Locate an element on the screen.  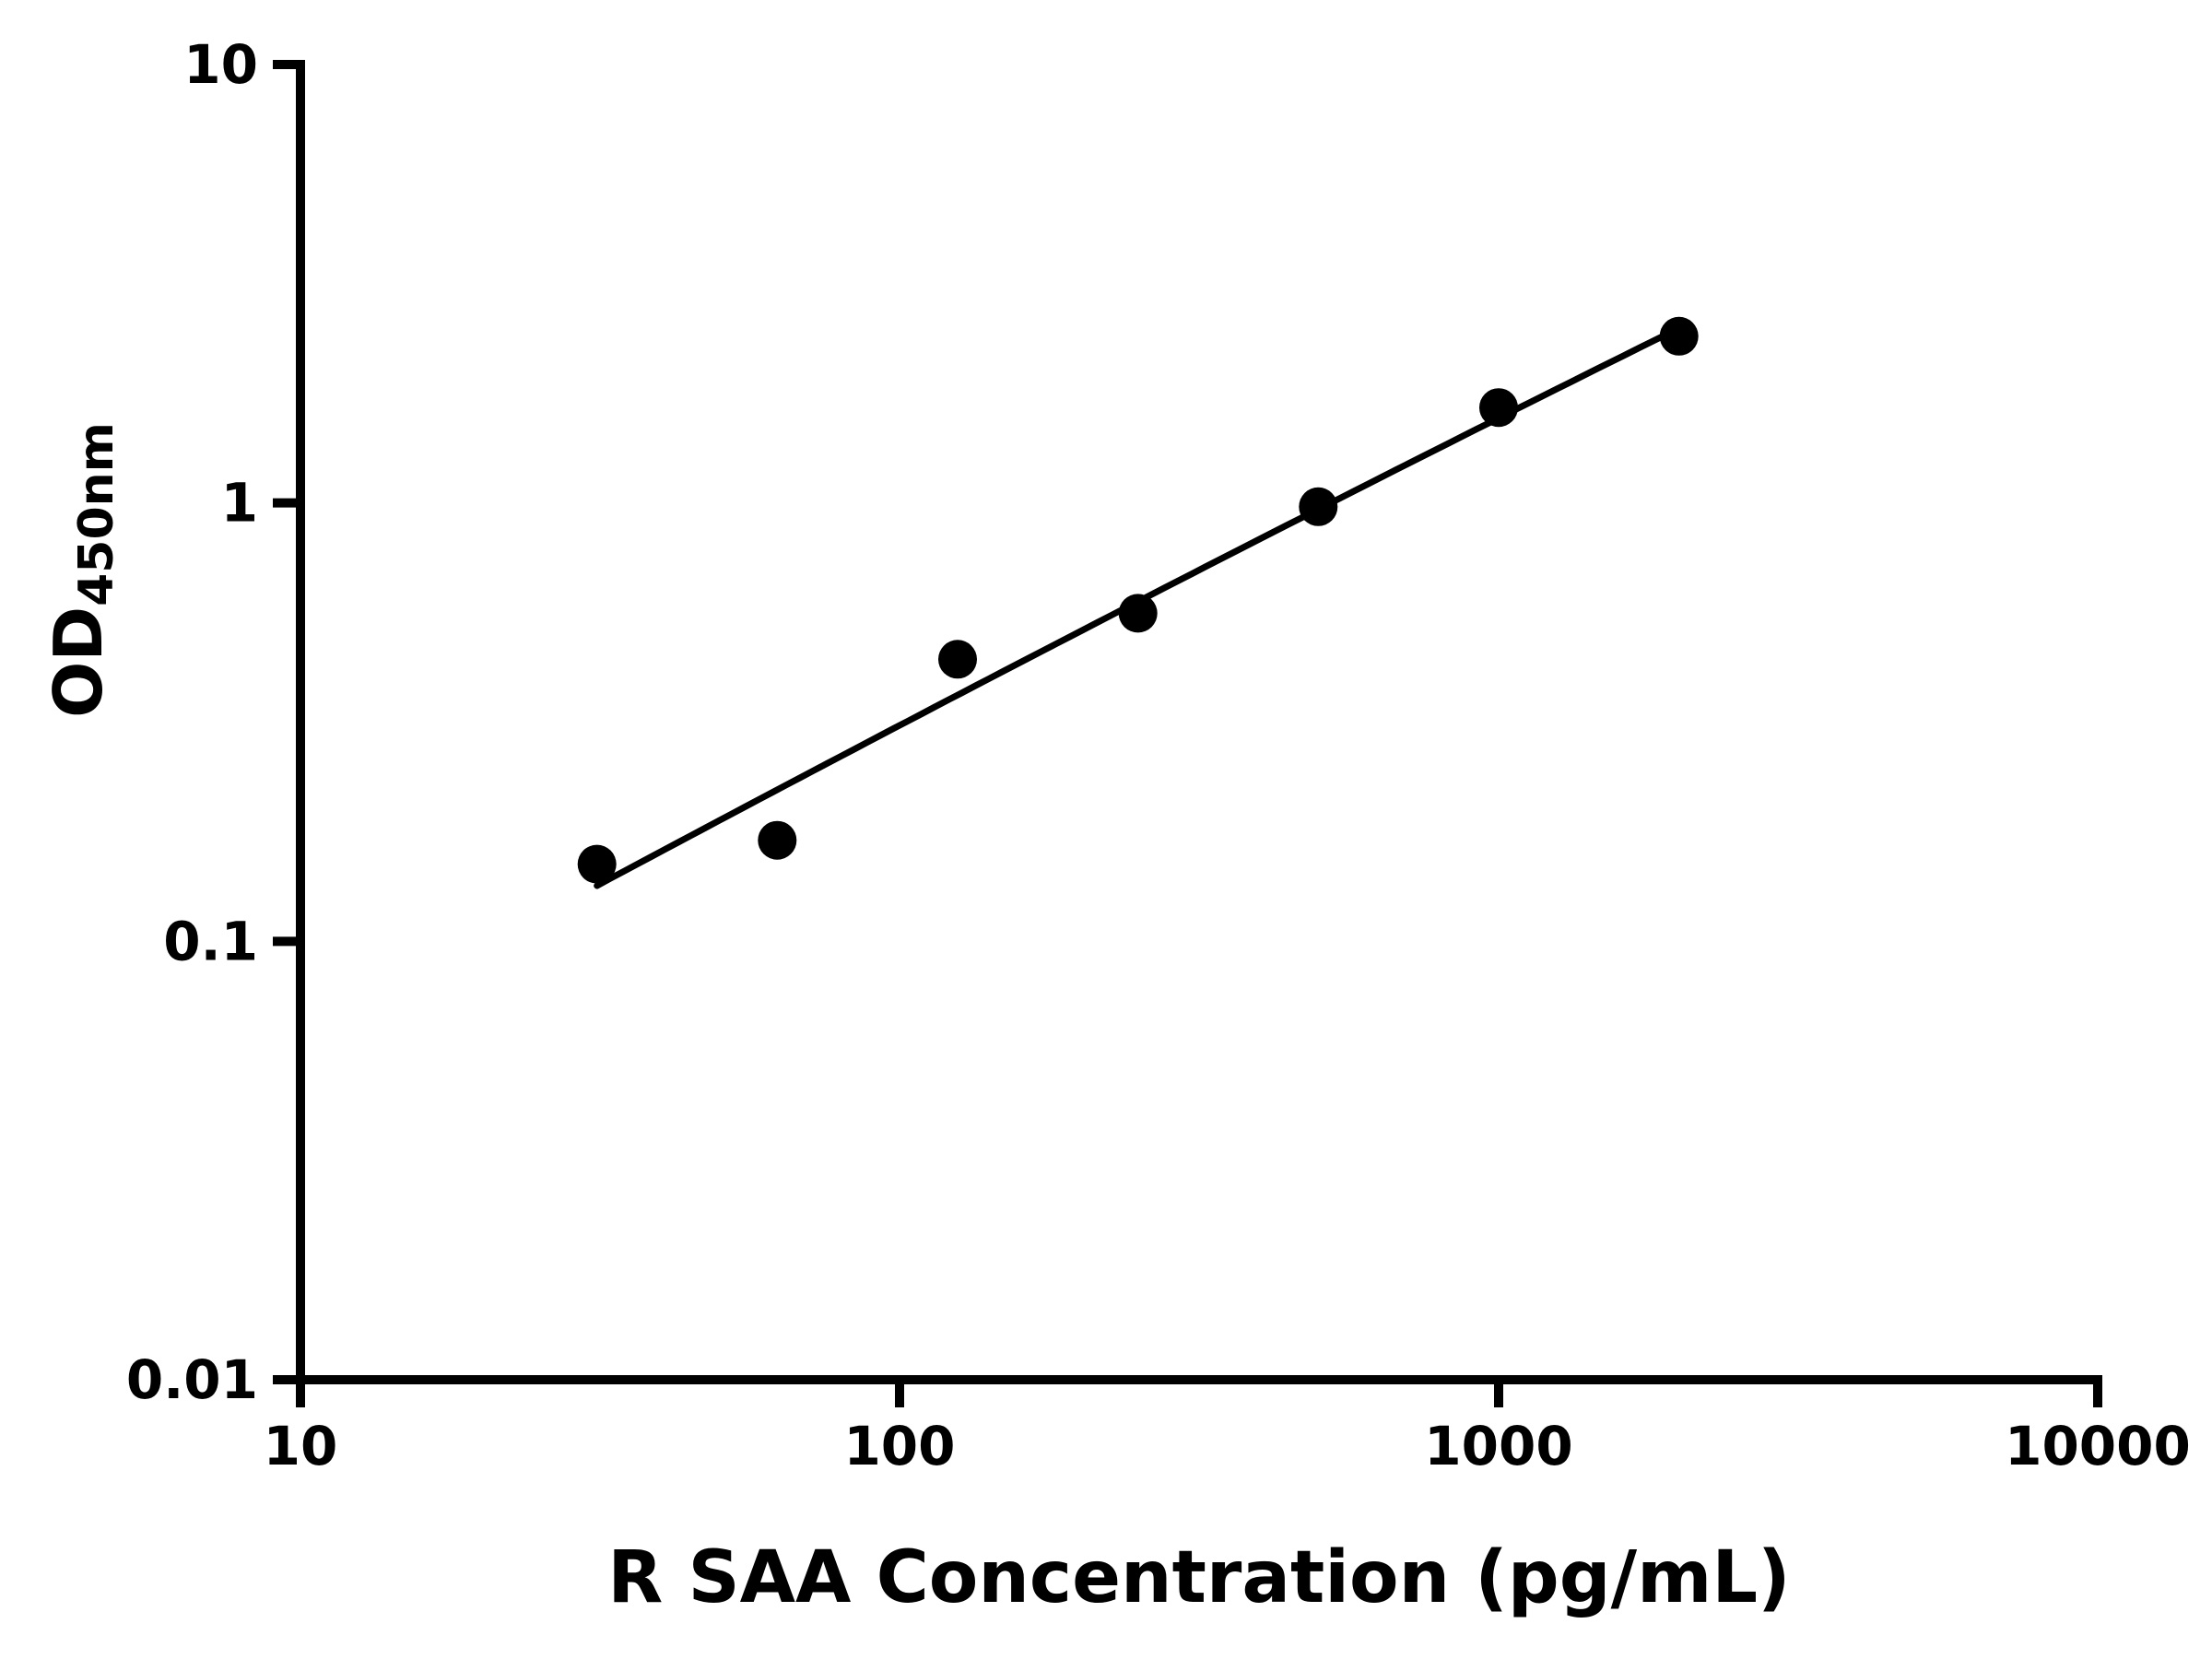
x-tick-label: 10000 is located at coordinates (2098, 1446).